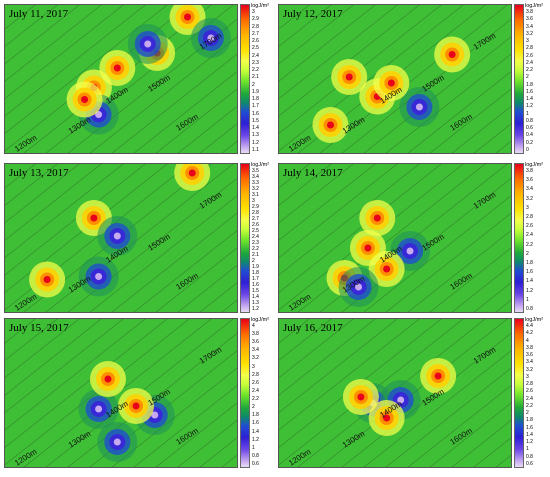  Describe the element at coordinates (529, 333) in the screenshot. I see `colorbar-tick-label: 4.2` at that location.